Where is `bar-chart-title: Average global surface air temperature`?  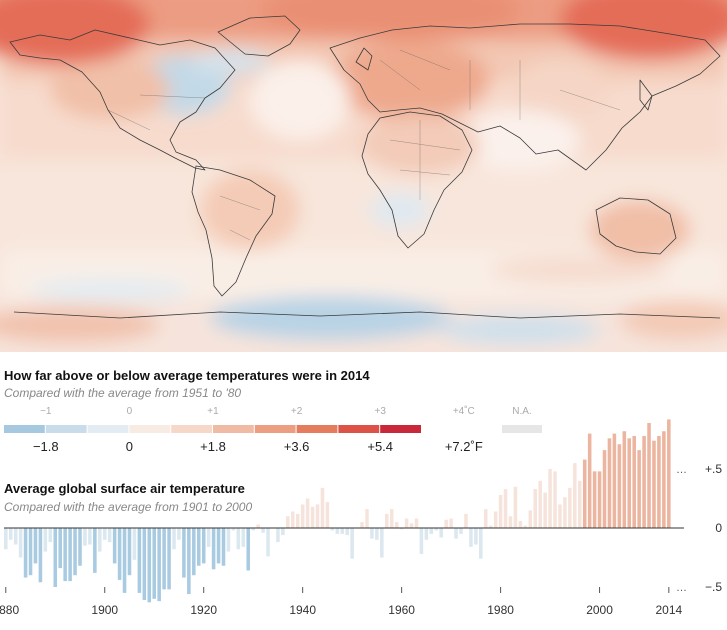
bar-chart-title: Average global surface air temperature is located at coordinates (124, 488).